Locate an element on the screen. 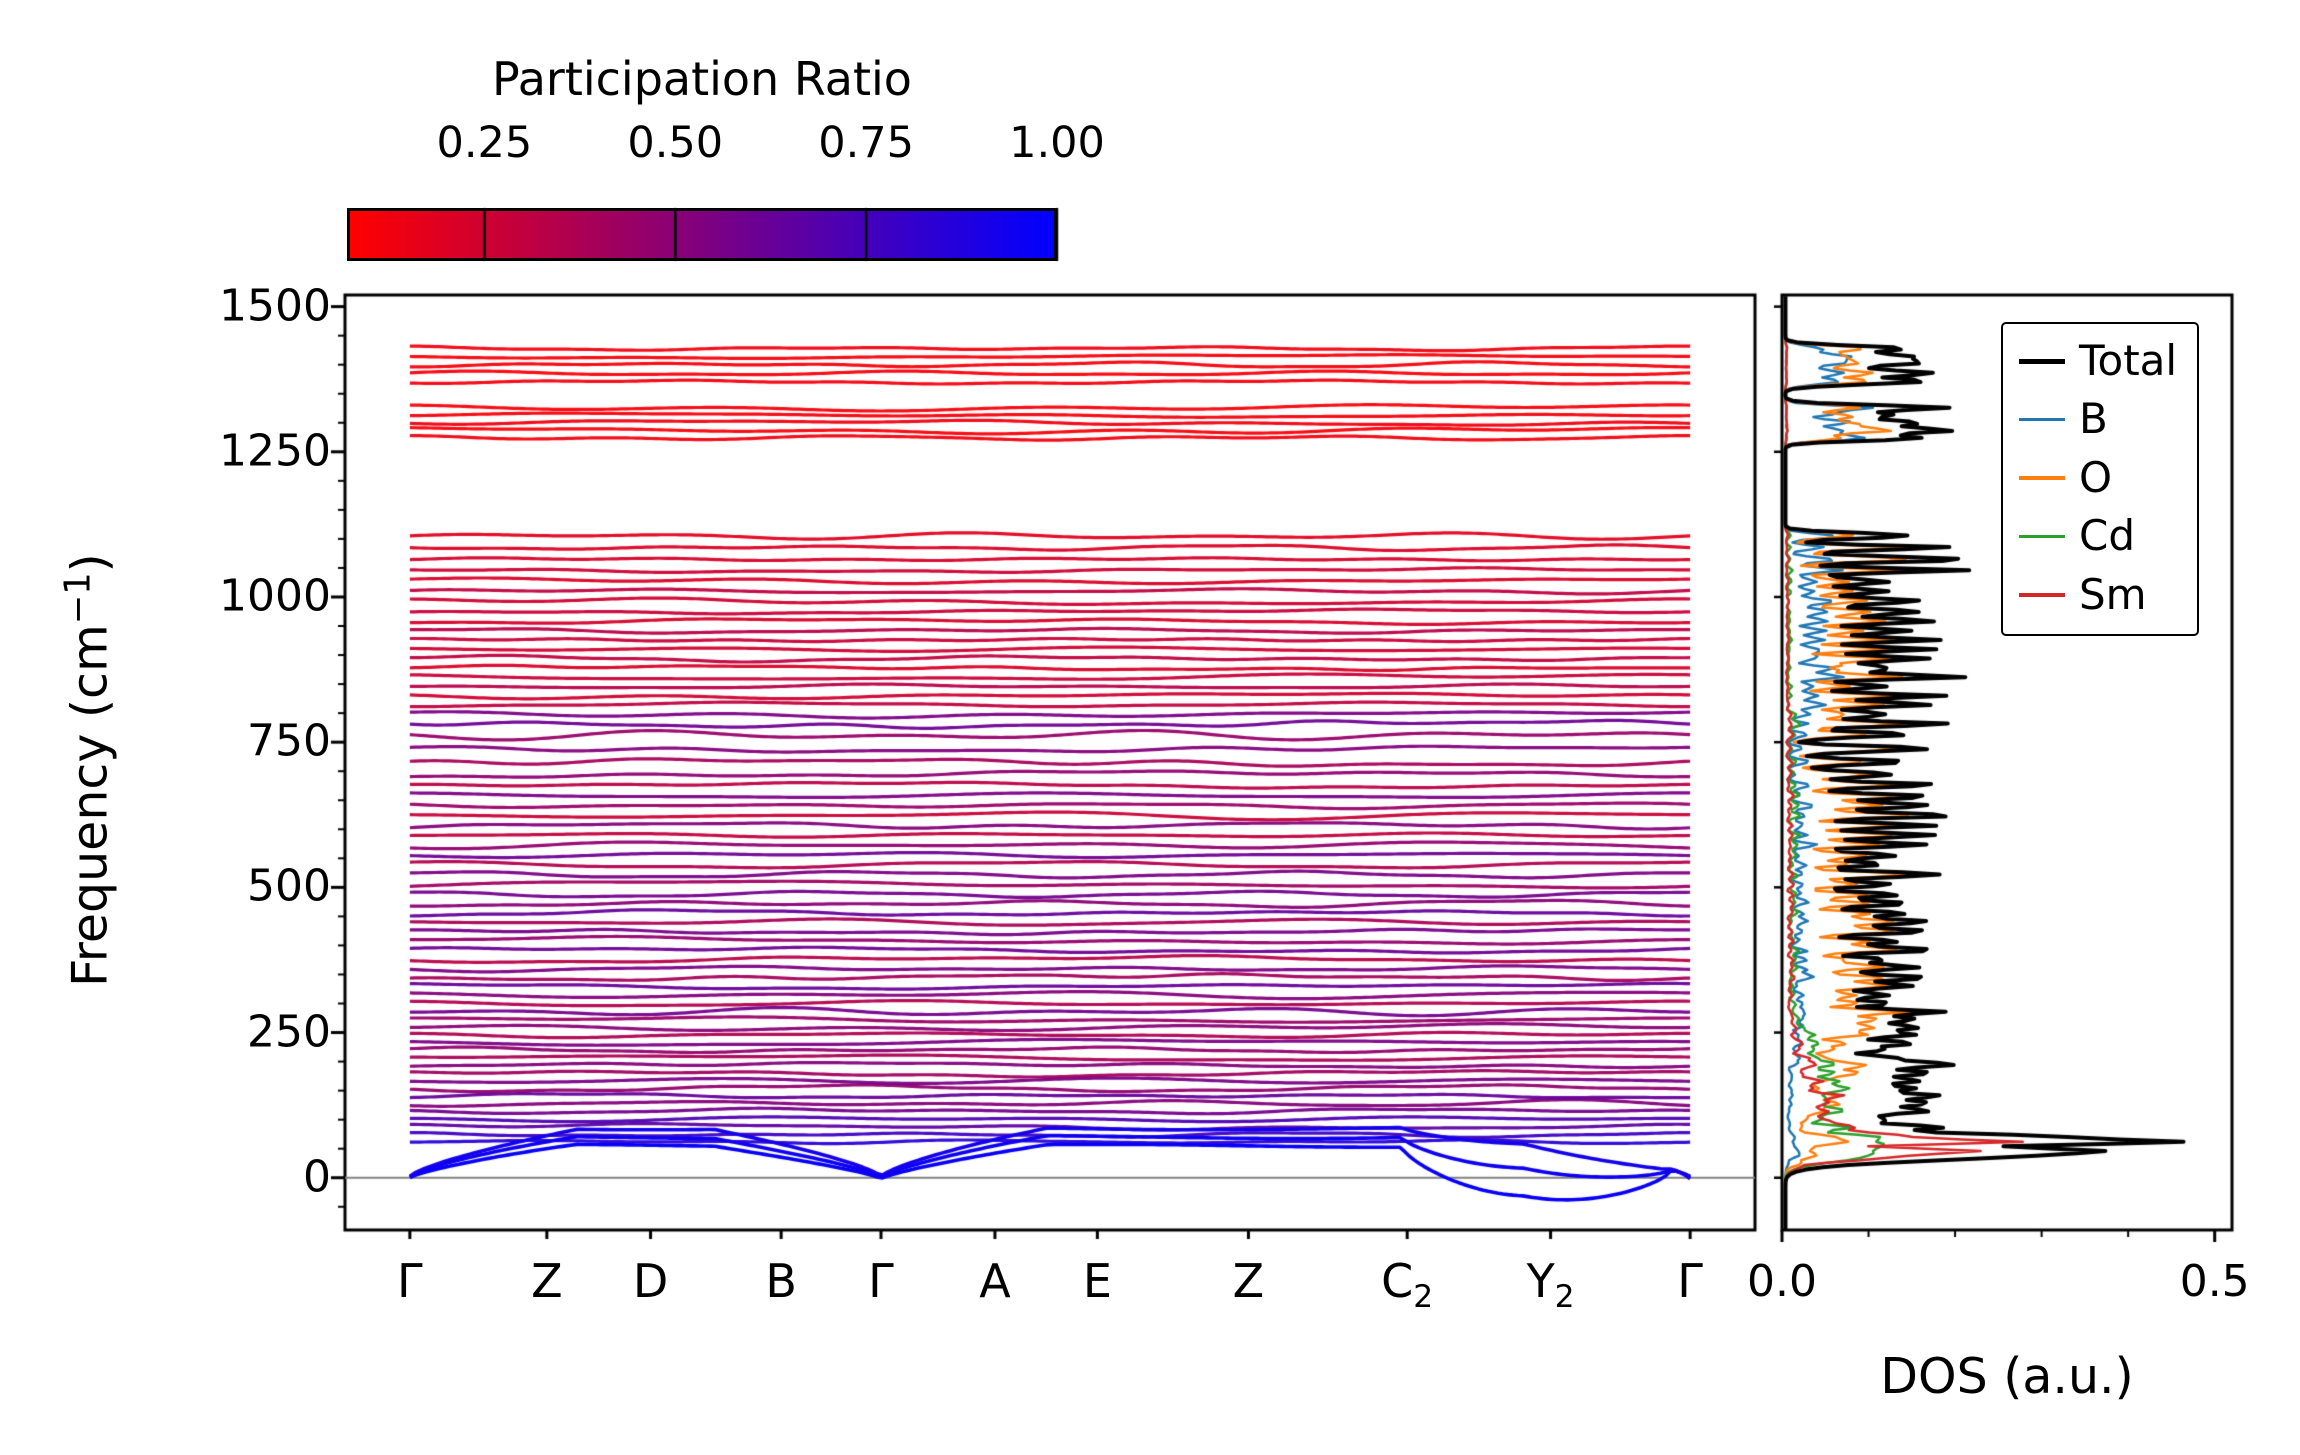 This screenshot has height=1455, width=2300. legend-label: Total is located at coordinates (2128, 360).